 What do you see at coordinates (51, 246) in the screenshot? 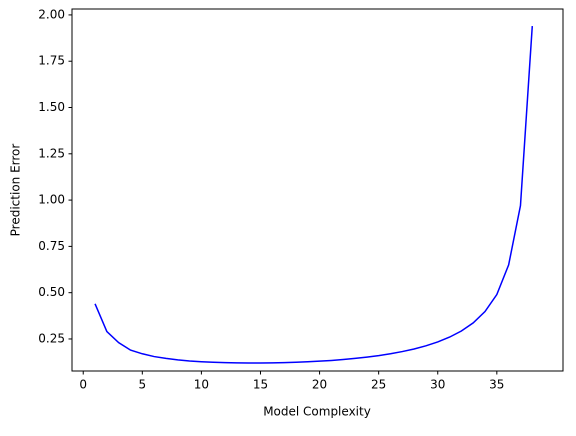
I see `y-tick-label: 0.75` at bounding box center [51, 246].